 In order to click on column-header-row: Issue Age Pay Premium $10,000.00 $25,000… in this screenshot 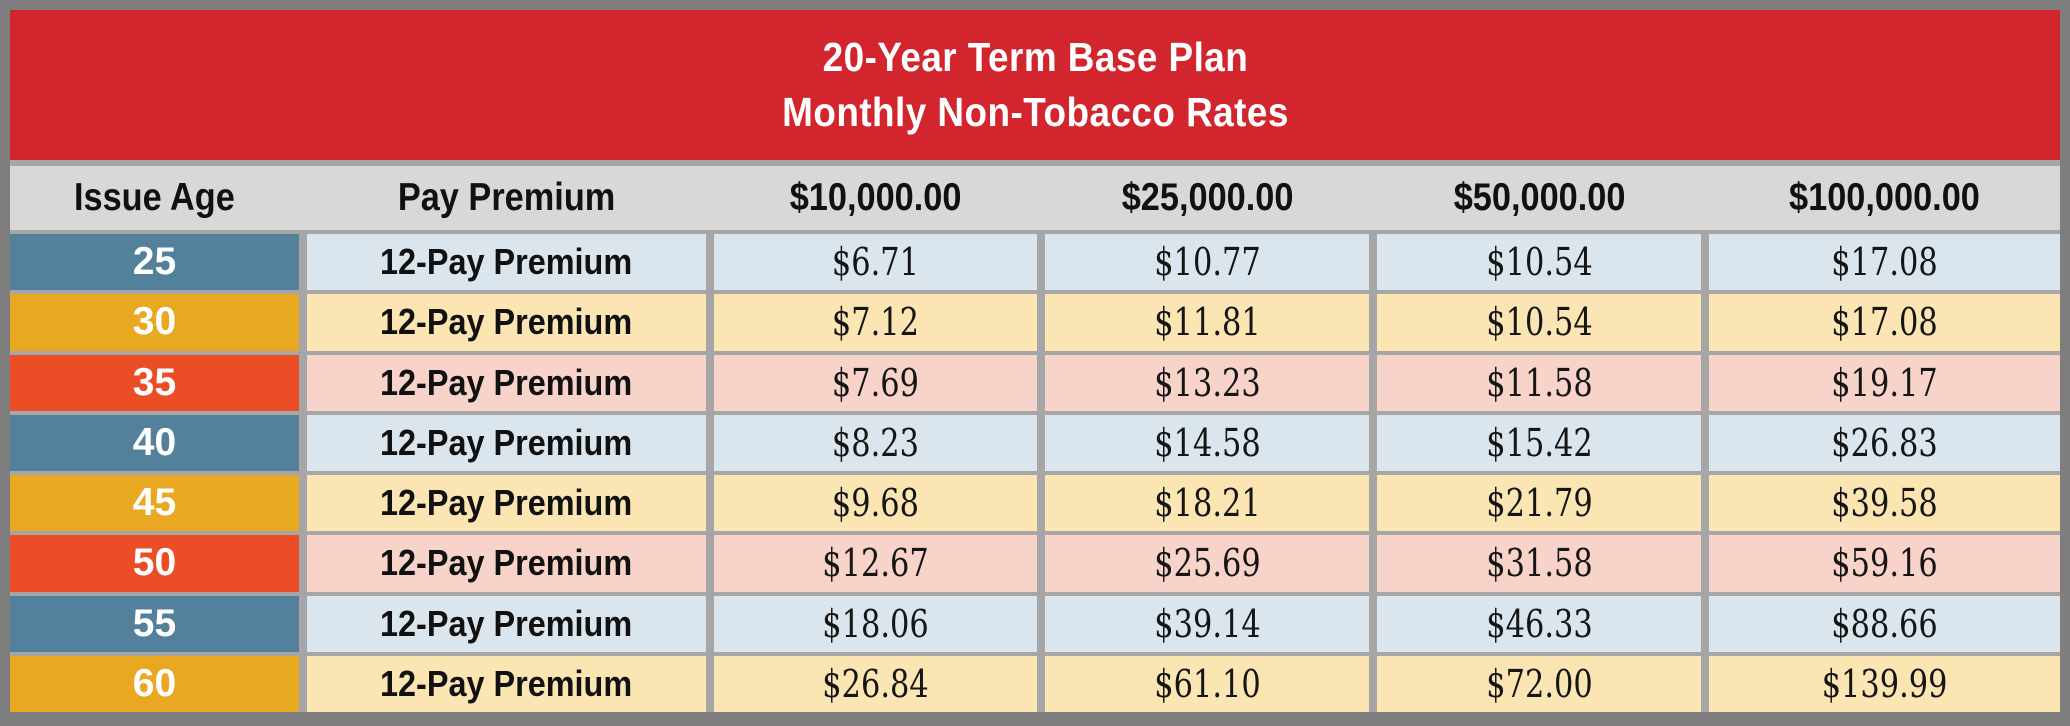, I will do `click(1035, 198)`.